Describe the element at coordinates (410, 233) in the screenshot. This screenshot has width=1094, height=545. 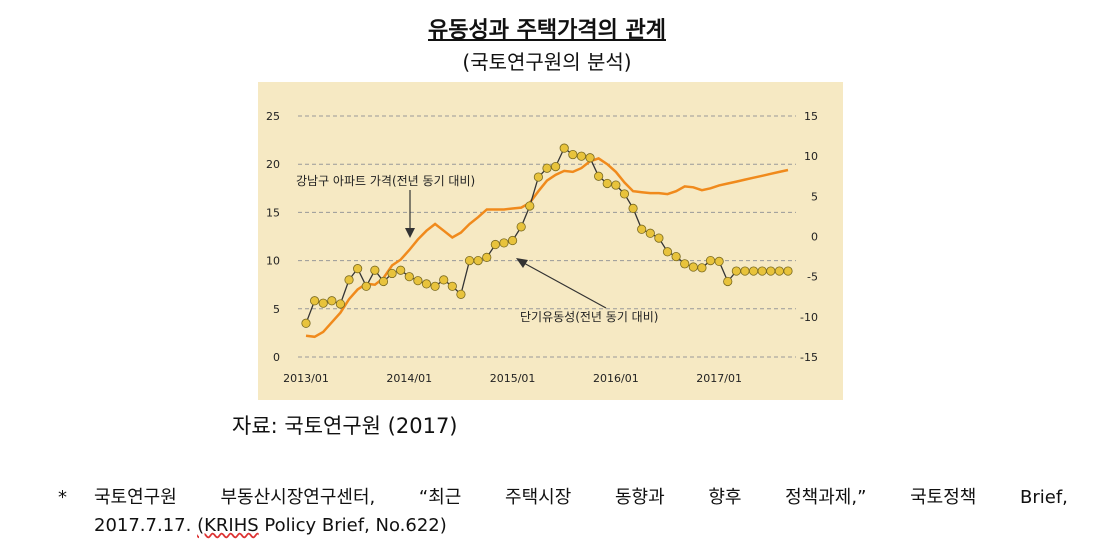
I see `annotation-price-arrowhead` at that location.